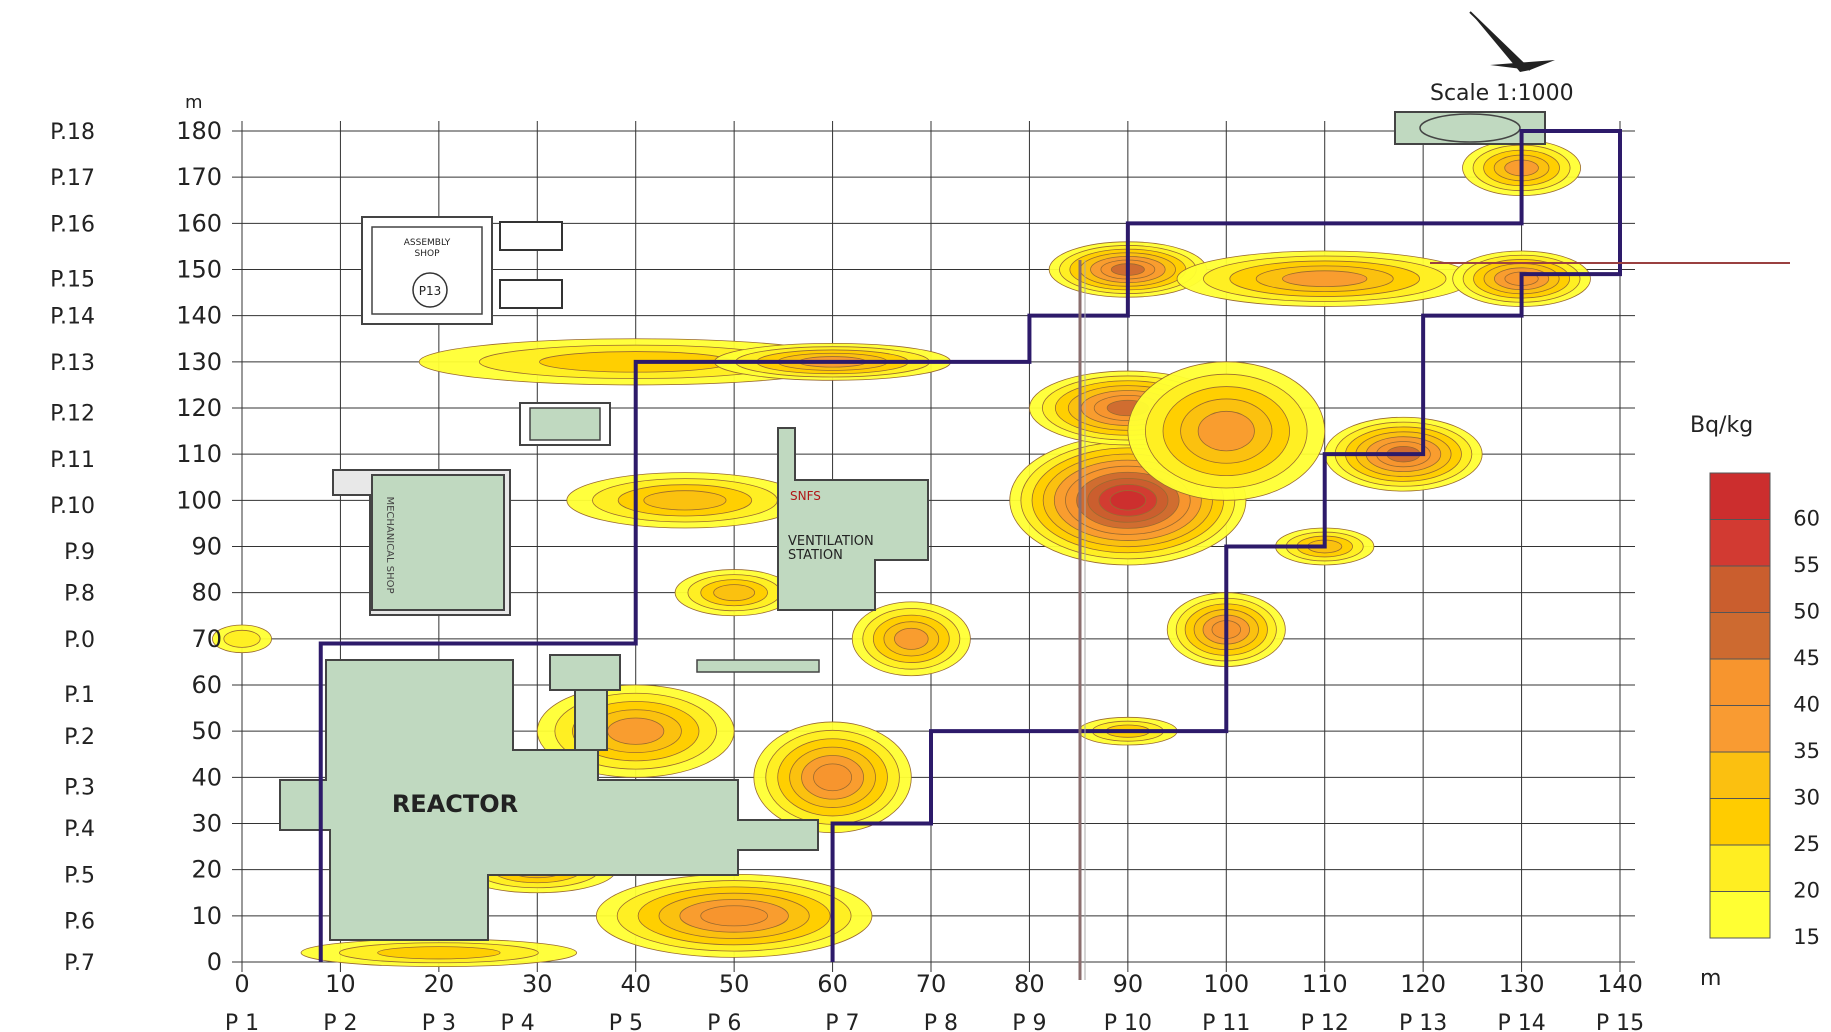 The width and height of the screenshot is (1831, 1032). I want to click on y-tick-16: 160, so click(199, 223).